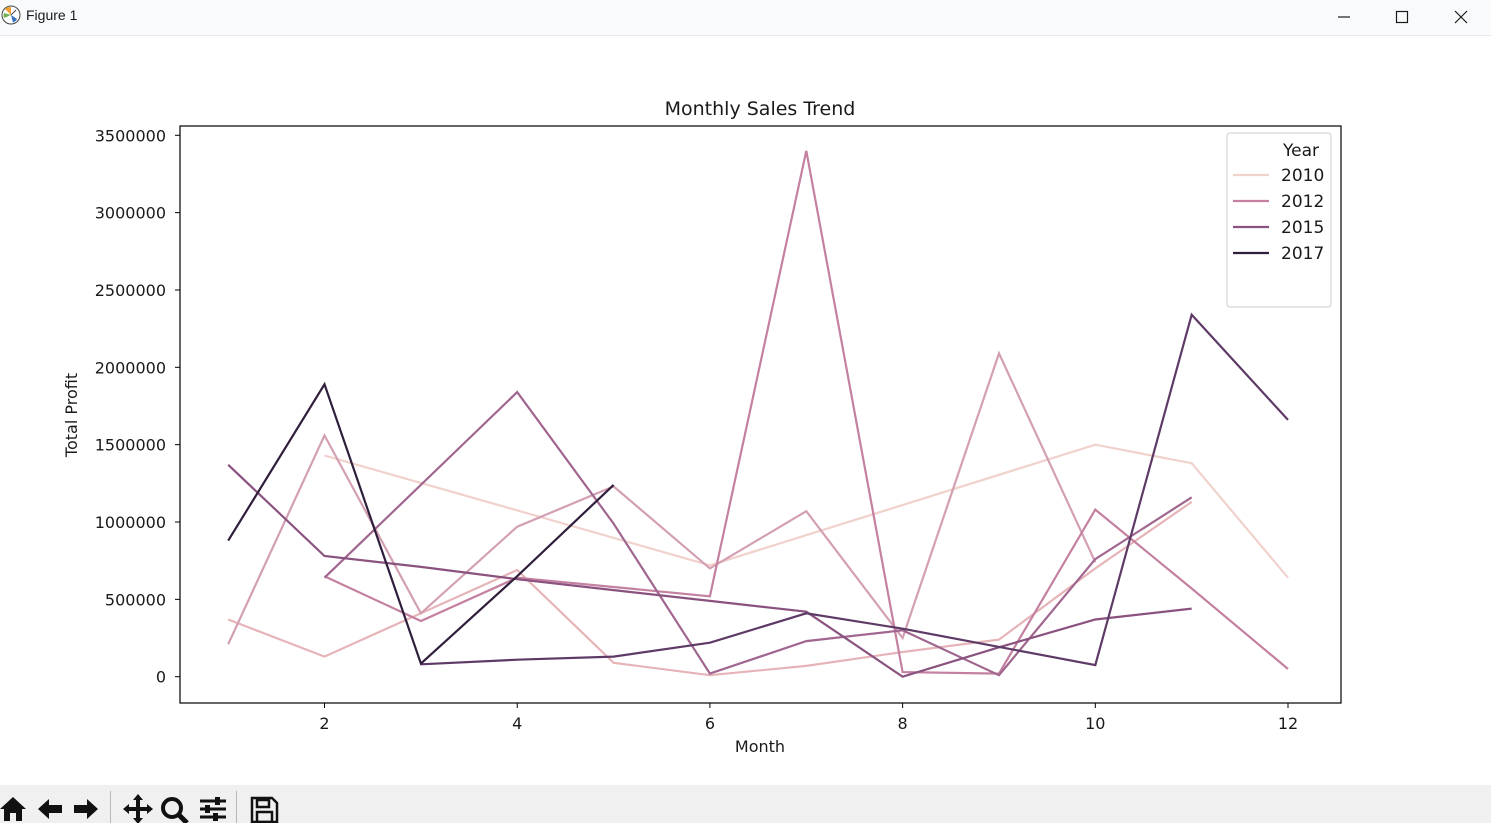  Describe the element at coordinates (130, 135) in the screenshot. I see `y-tick-label: 3500000` at that location.